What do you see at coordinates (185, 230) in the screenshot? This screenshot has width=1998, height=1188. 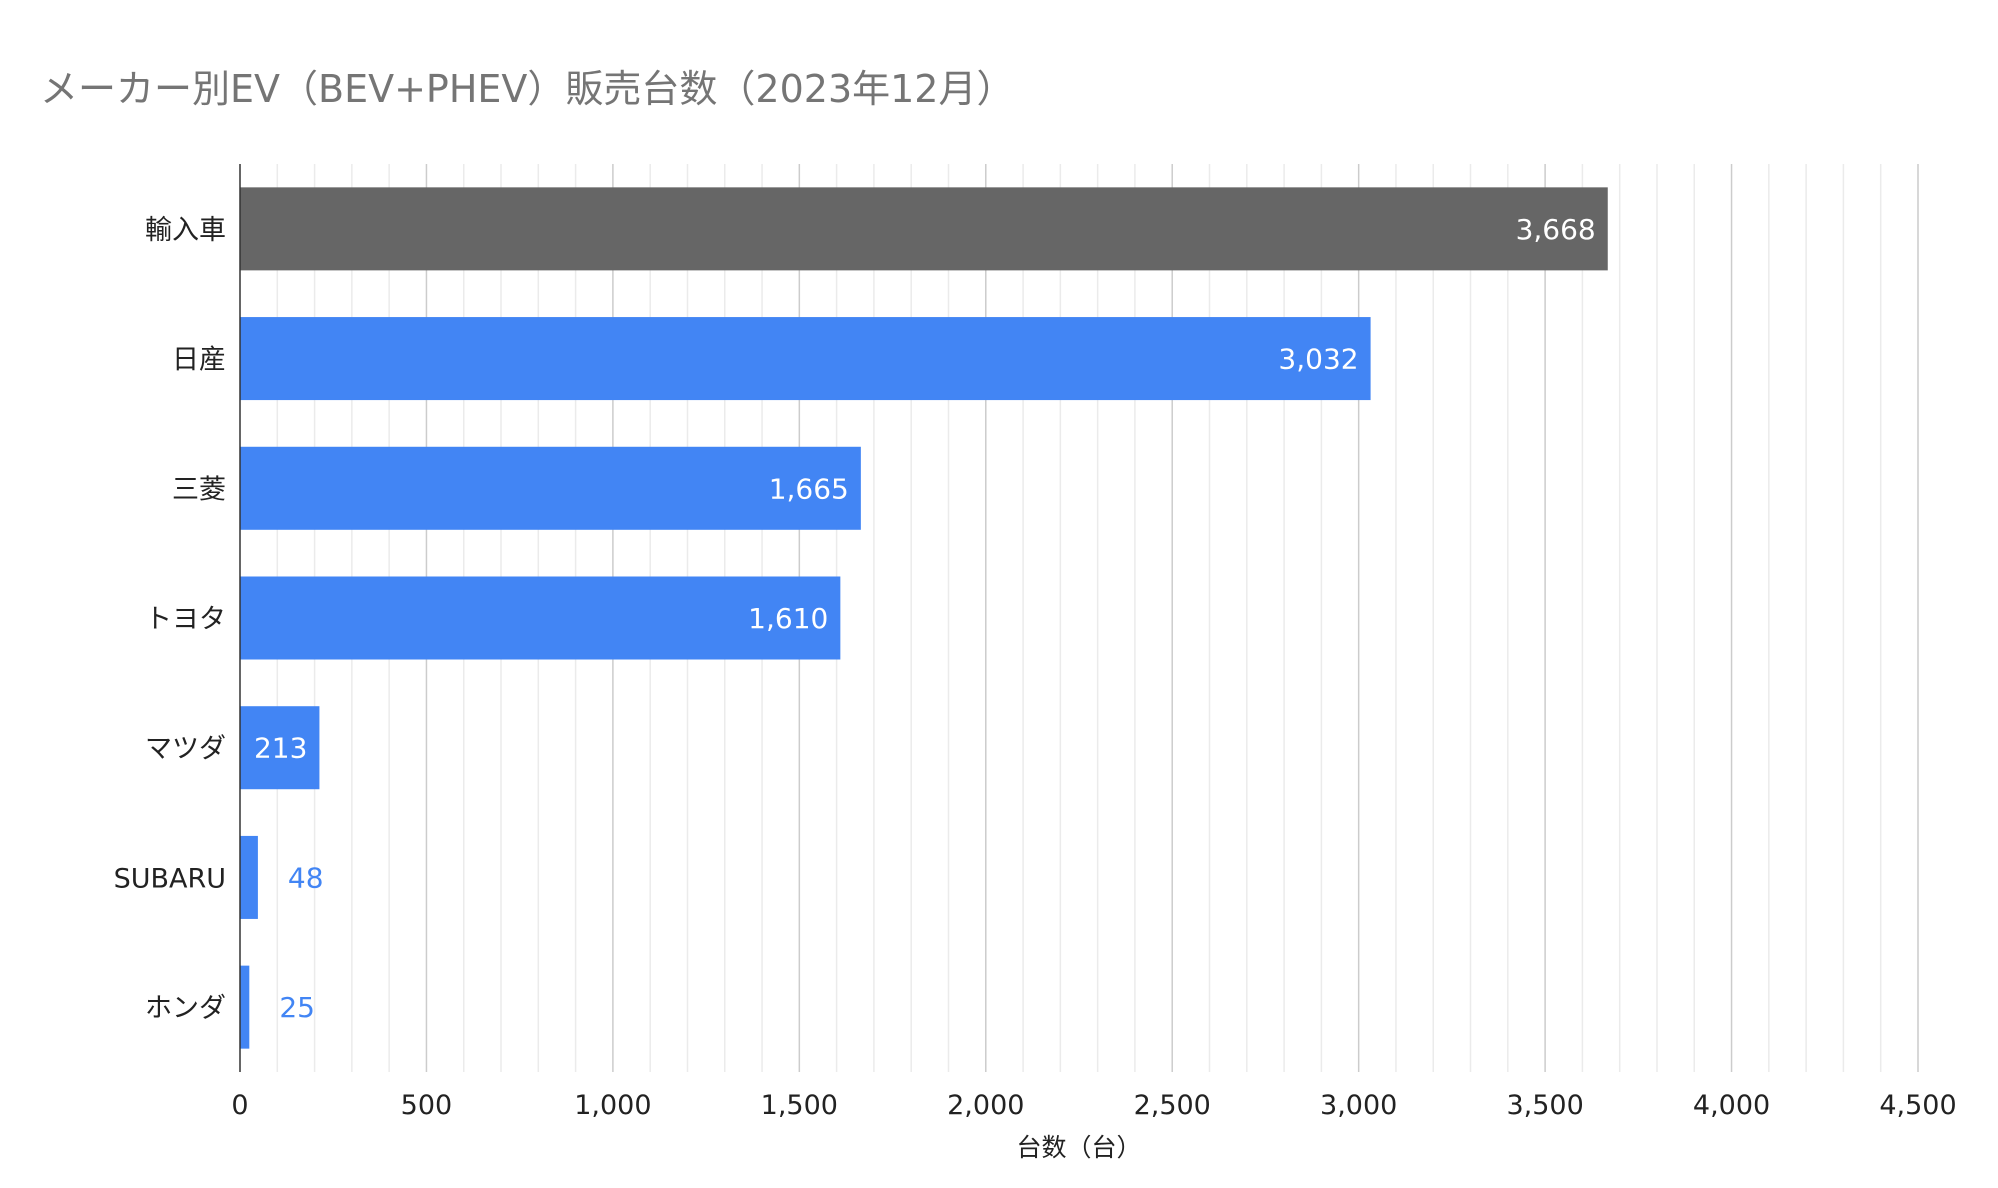 I see `category-label: 輸入車` at bounding box center [185, 230].